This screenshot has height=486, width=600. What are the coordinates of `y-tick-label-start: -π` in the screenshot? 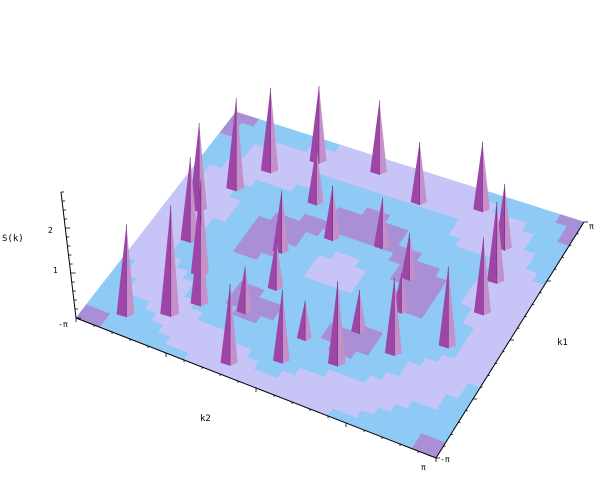 It's located at (445, 459).